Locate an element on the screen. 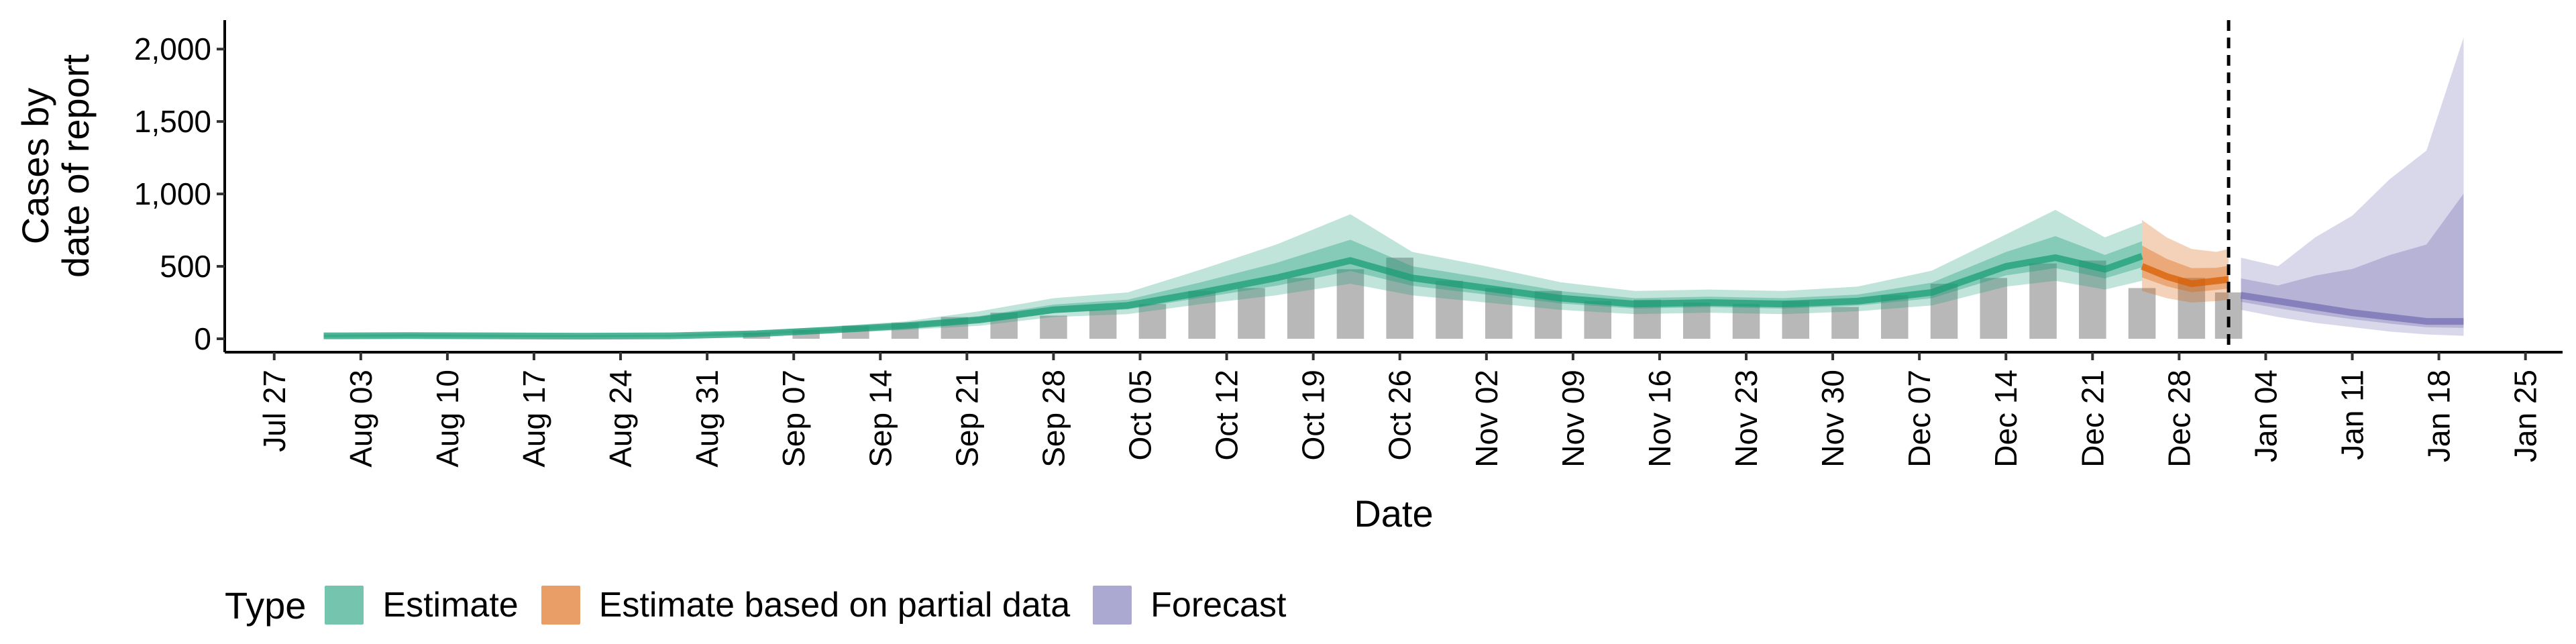 This screenshot has height=644, width=2576. legend-item-partial: Estimate based on partial data is located at coordinates (805, 605).